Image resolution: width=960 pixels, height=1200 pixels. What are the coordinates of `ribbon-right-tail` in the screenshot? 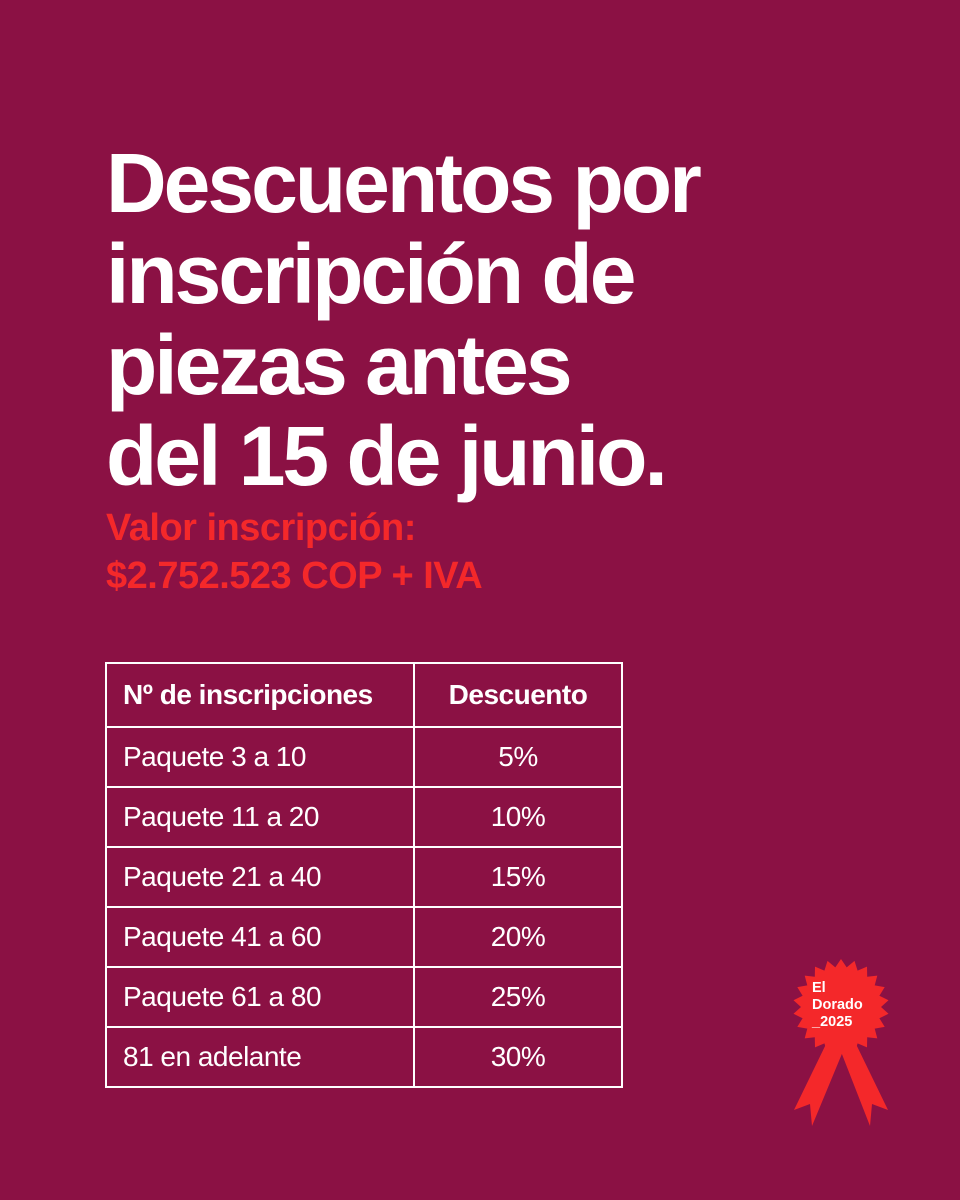 It's located at (863, 1083).